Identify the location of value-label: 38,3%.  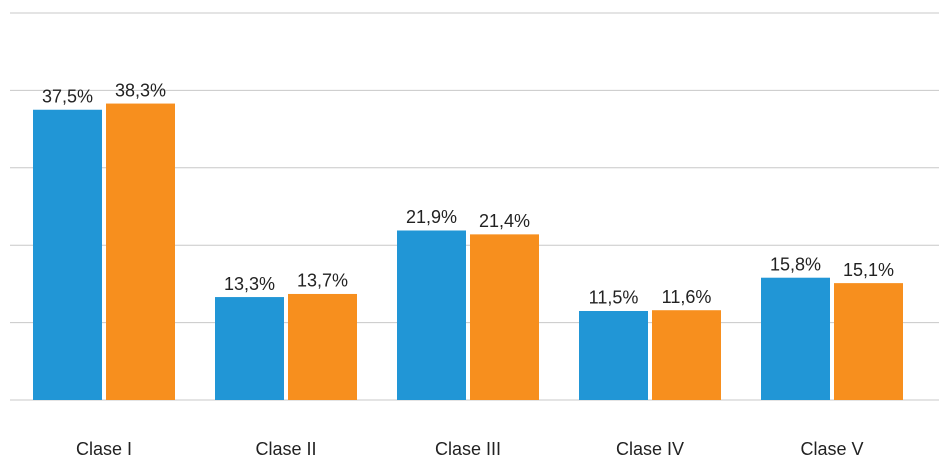
(140, 90).